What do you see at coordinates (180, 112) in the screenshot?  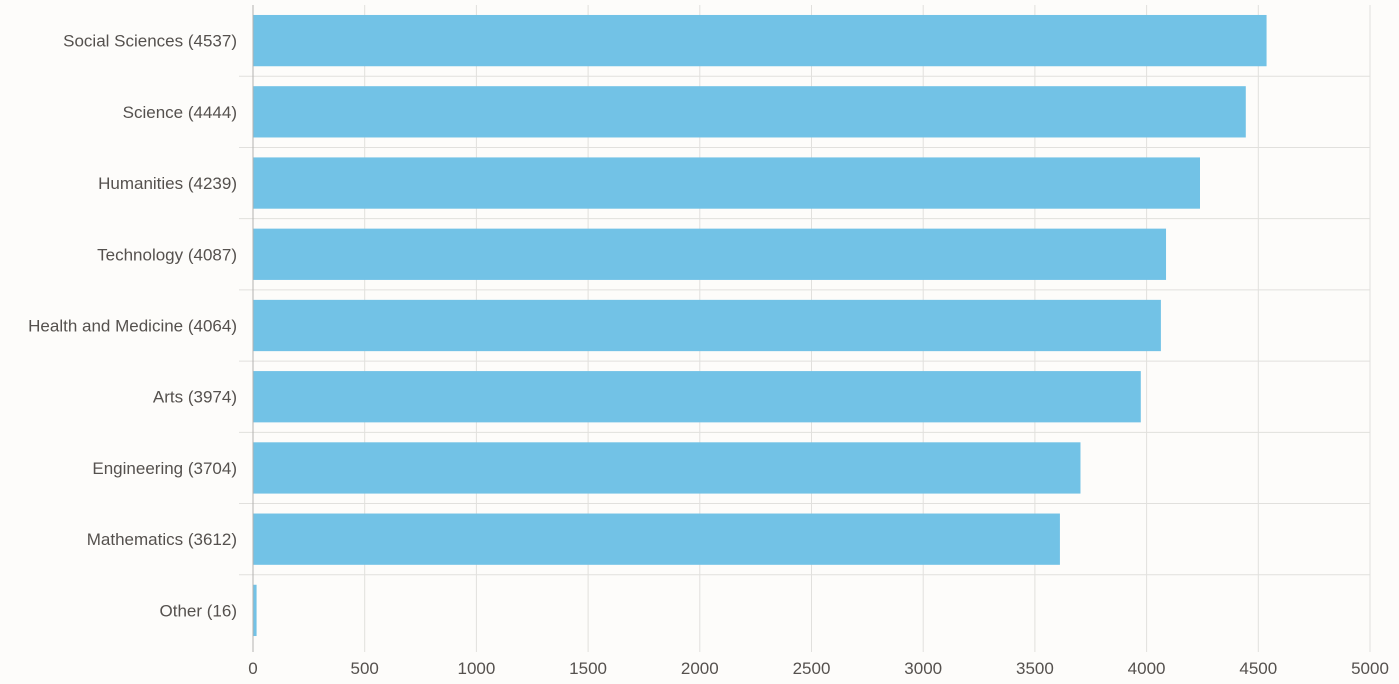 I see `category-label: Science (4444)` at bounding box center [180, 112].